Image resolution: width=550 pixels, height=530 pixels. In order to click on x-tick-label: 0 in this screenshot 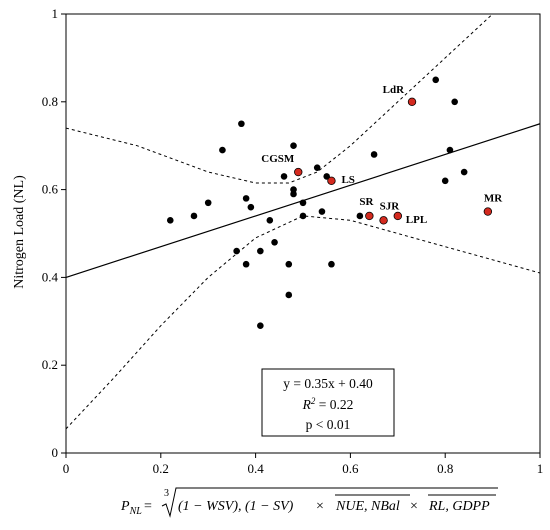, I will do `click(66, 468)`.